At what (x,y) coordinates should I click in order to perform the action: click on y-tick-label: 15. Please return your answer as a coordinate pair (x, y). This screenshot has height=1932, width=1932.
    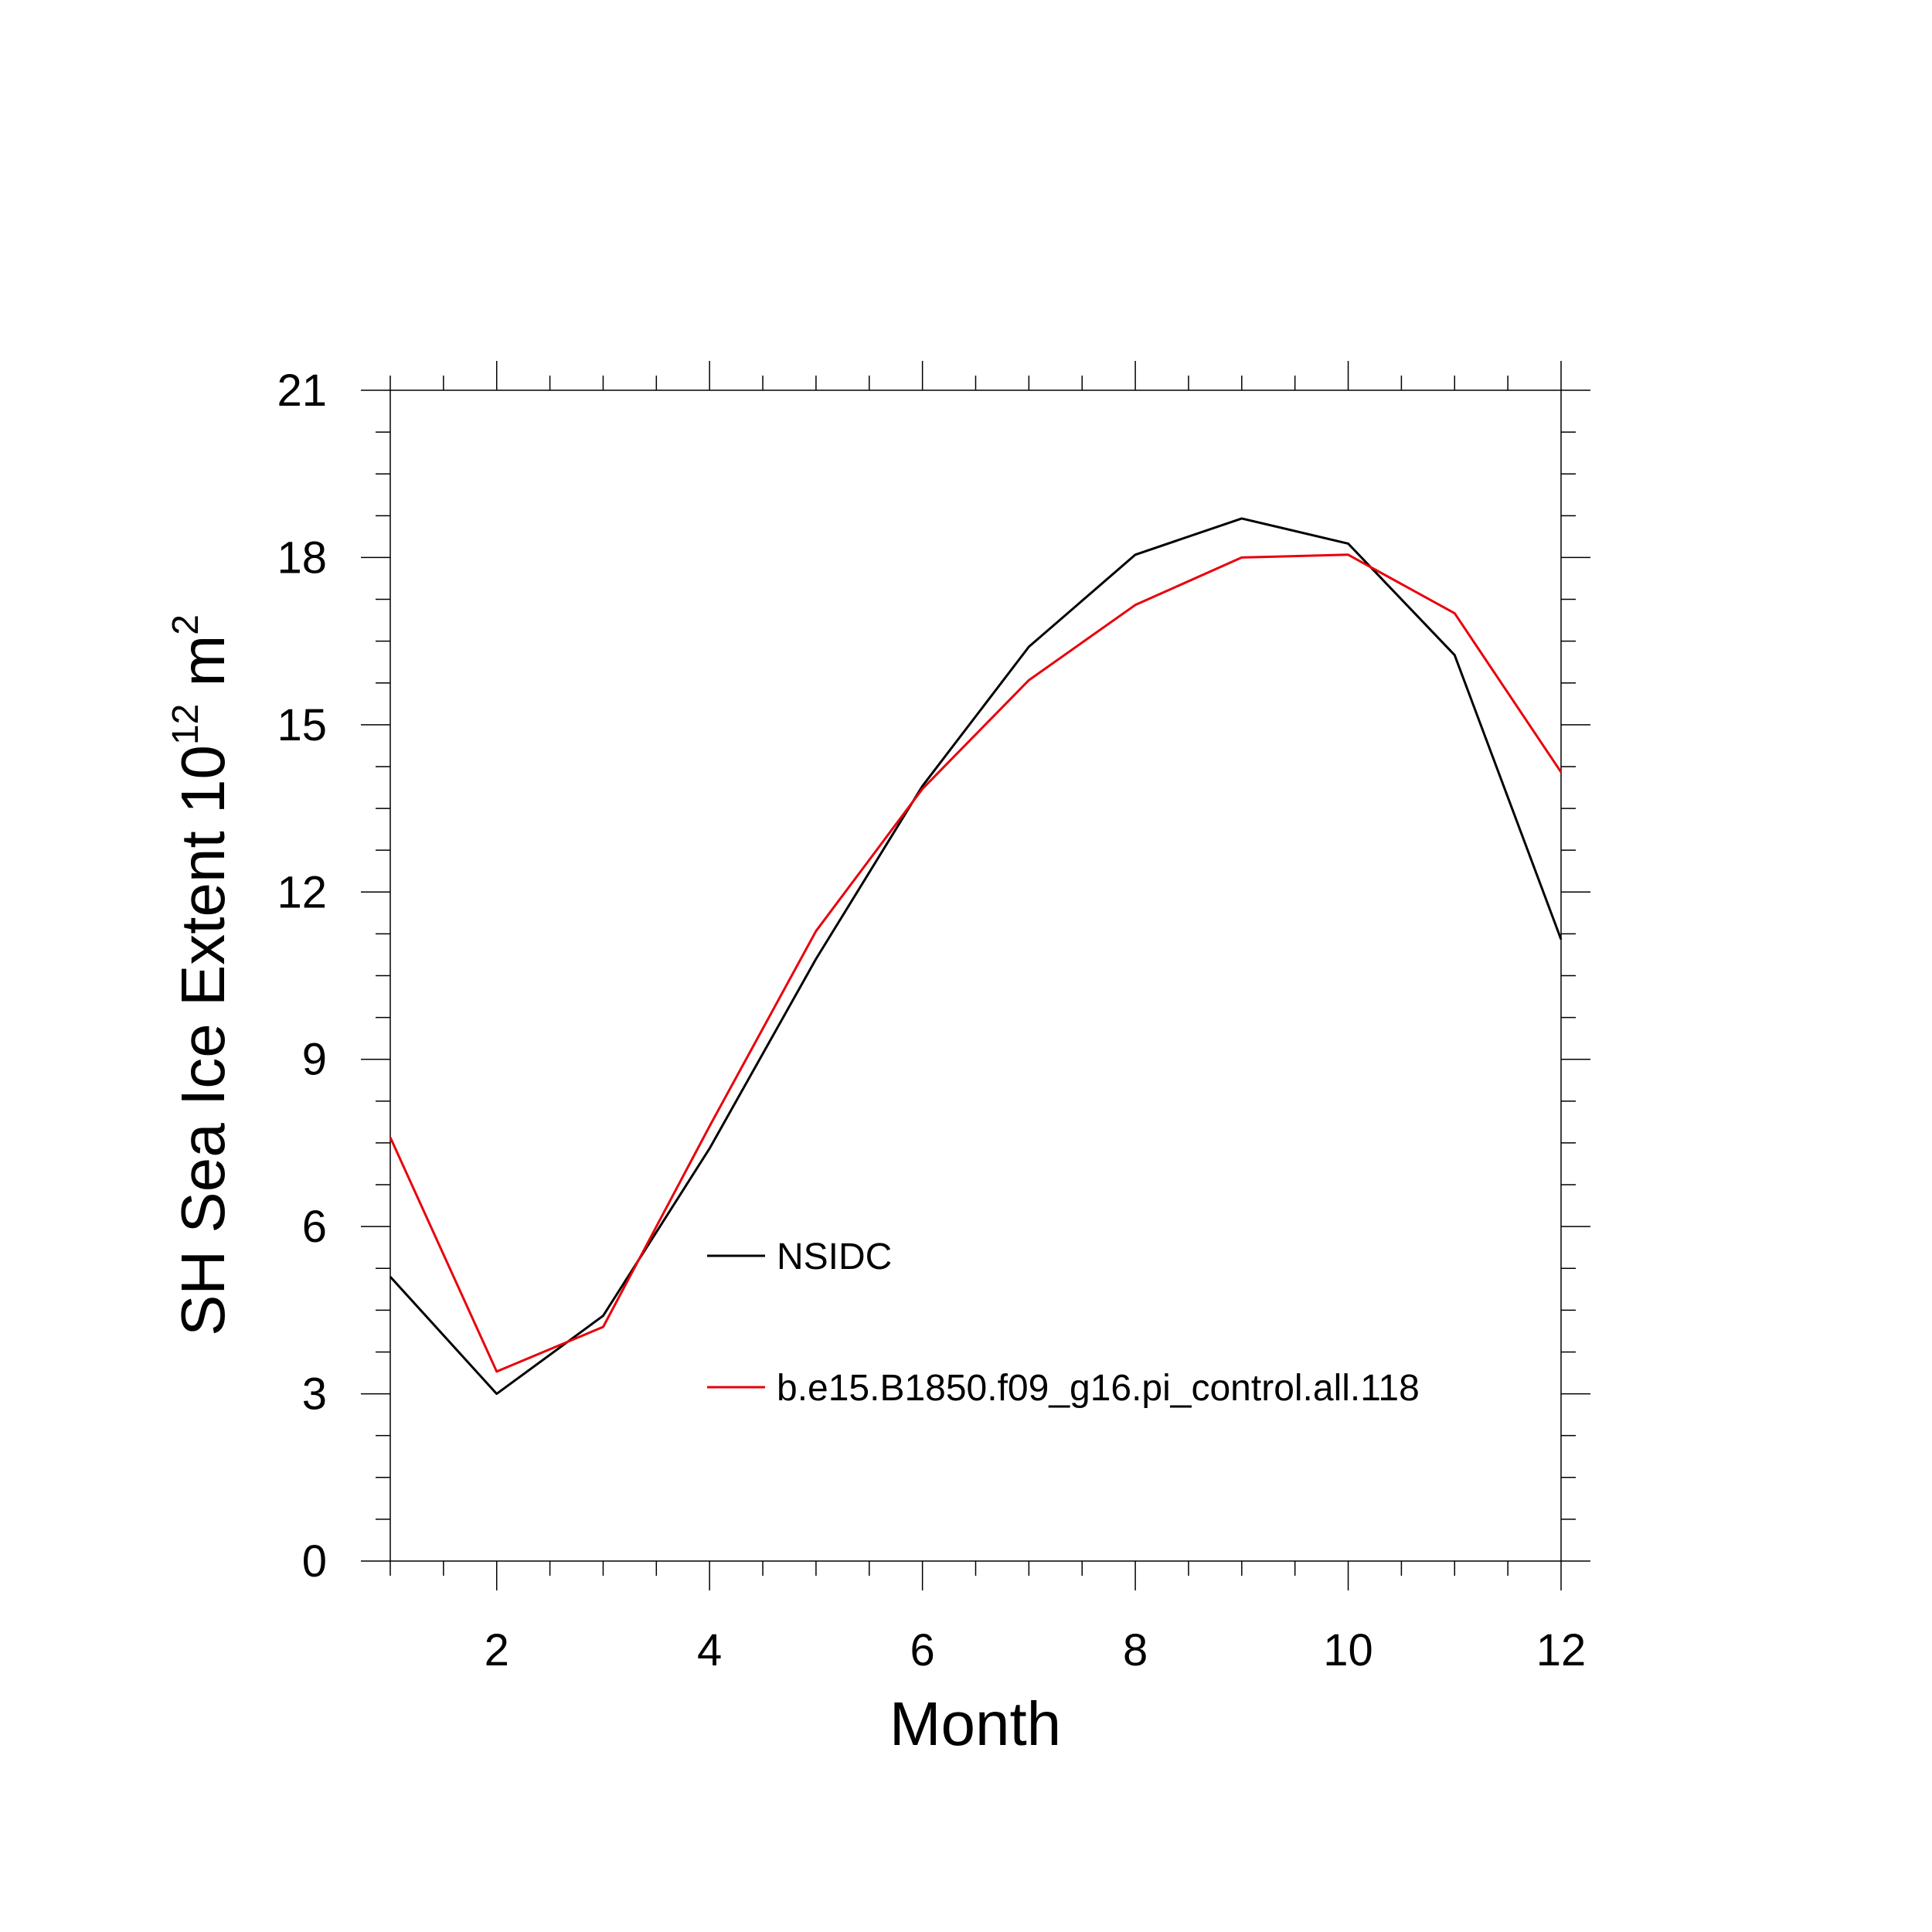
    Looking at the image, I should click on (302, 725).